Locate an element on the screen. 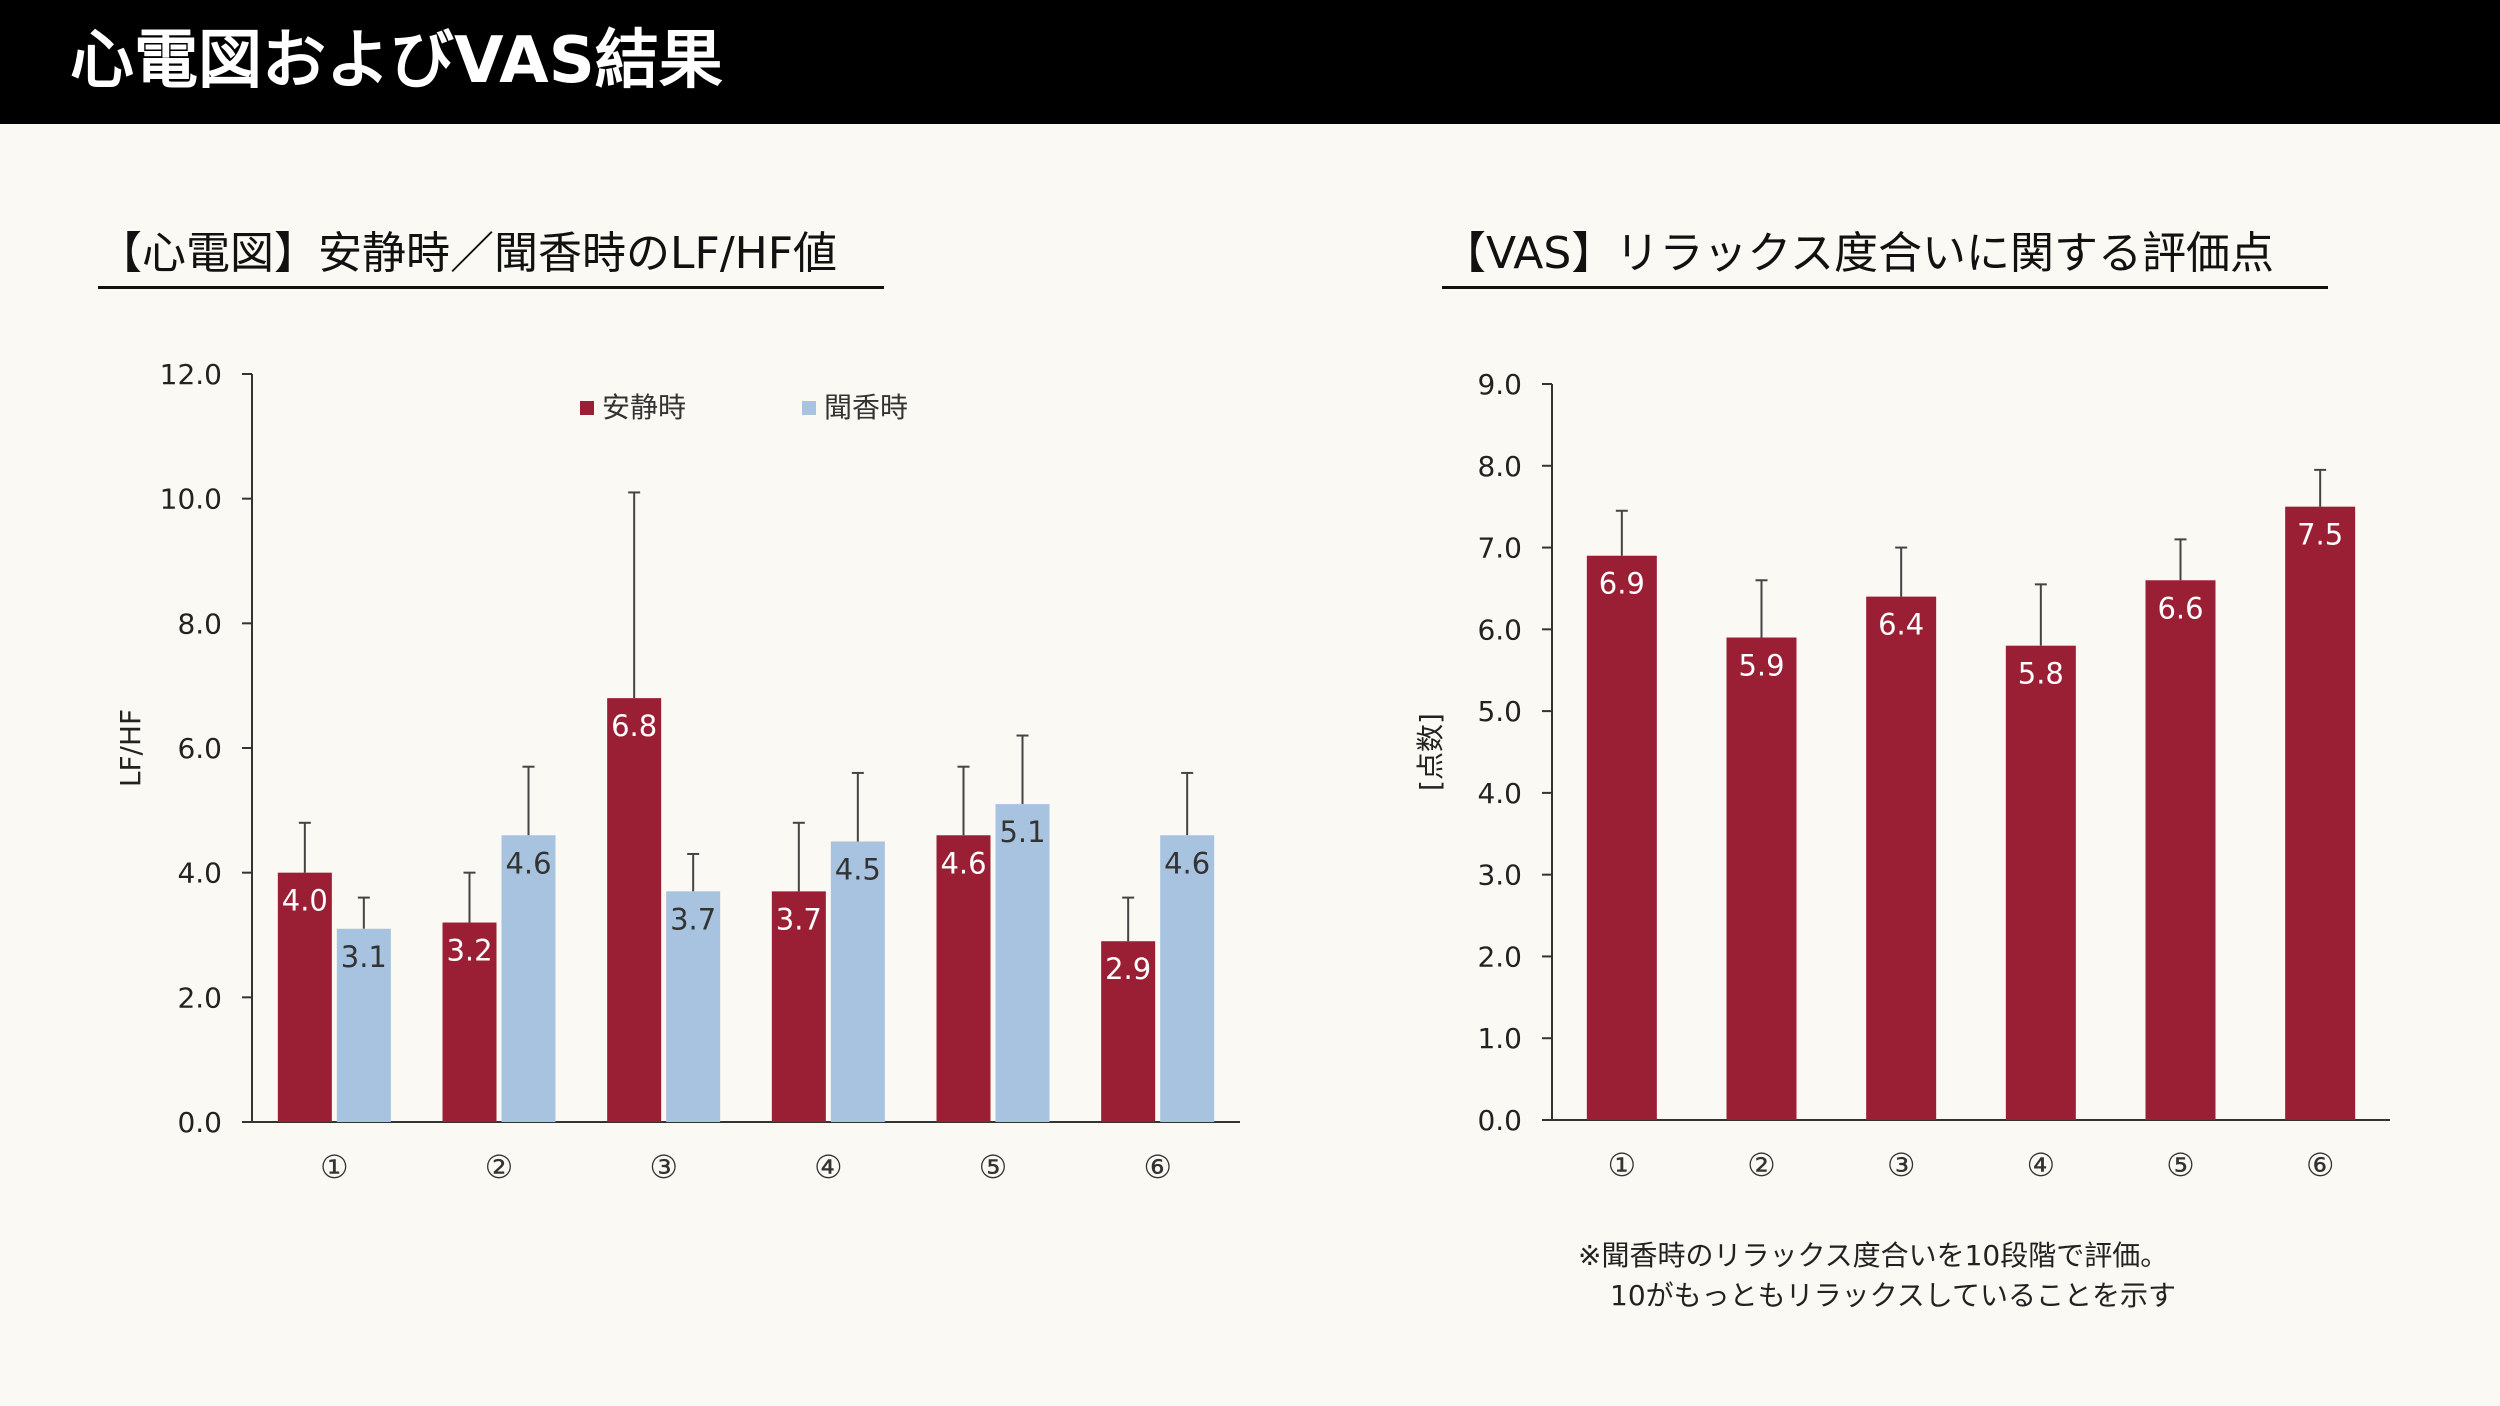 The width and height of the screenshot is (2500, 1406). data-label: 6.4 is located at coordinates (1901, 625).